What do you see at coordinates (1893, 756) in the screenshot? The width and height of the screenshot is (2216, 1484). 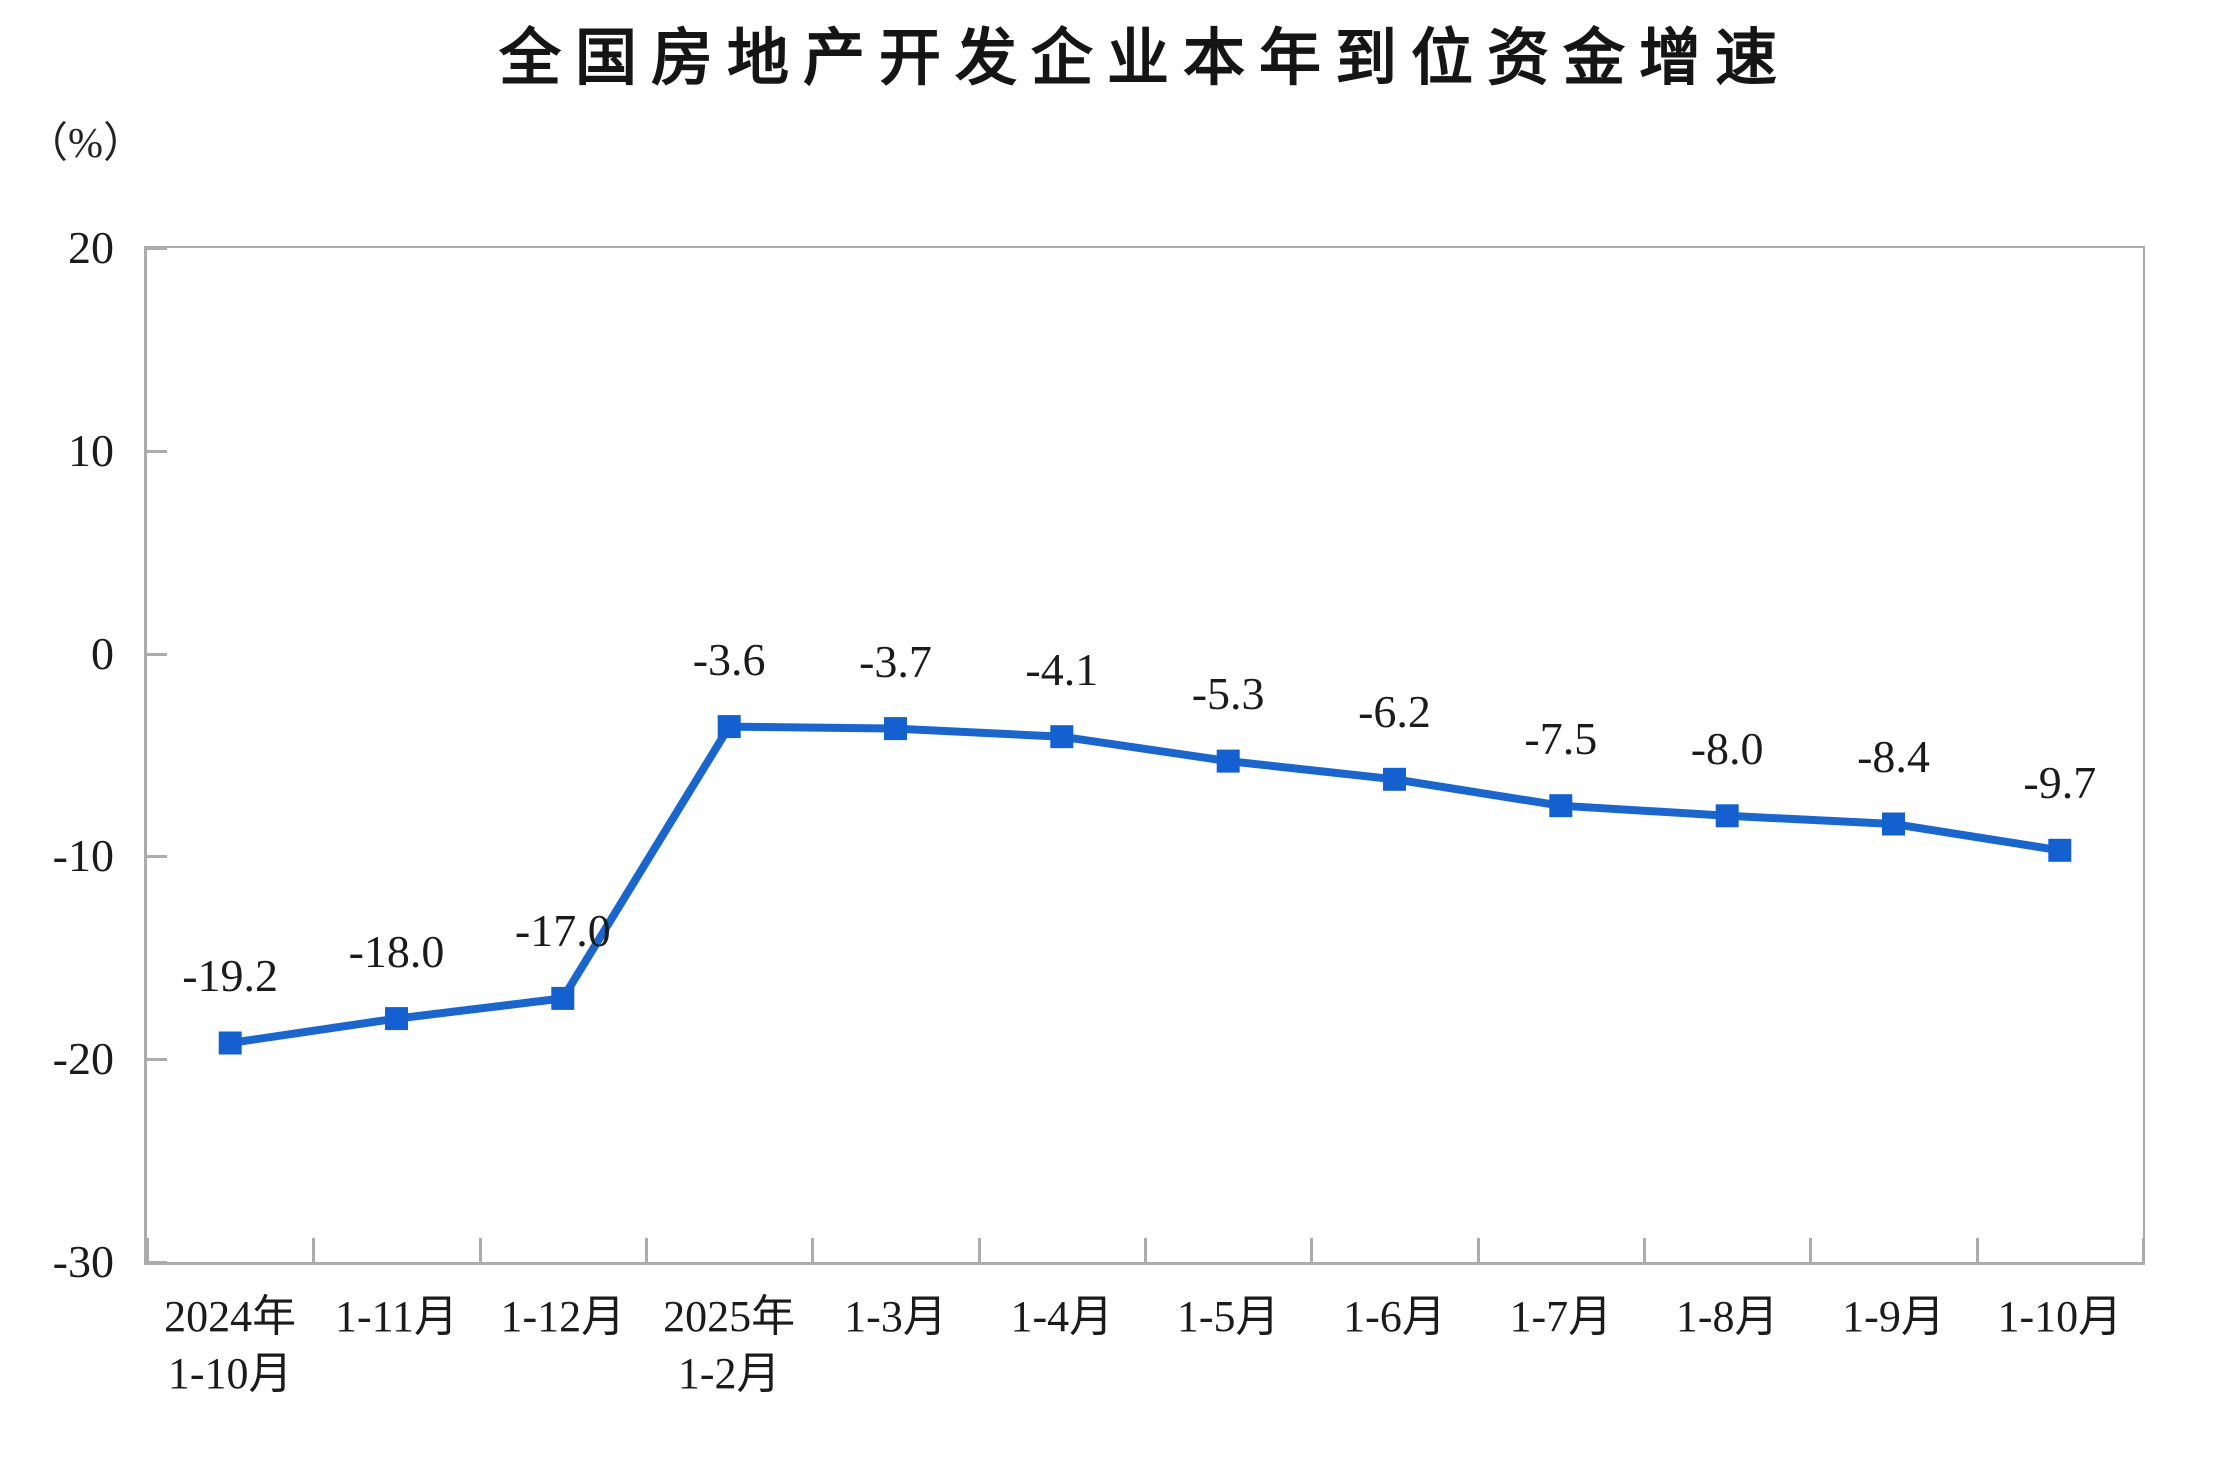 I see `data-value-label: -8.4` at bounding box center [1893, 756].